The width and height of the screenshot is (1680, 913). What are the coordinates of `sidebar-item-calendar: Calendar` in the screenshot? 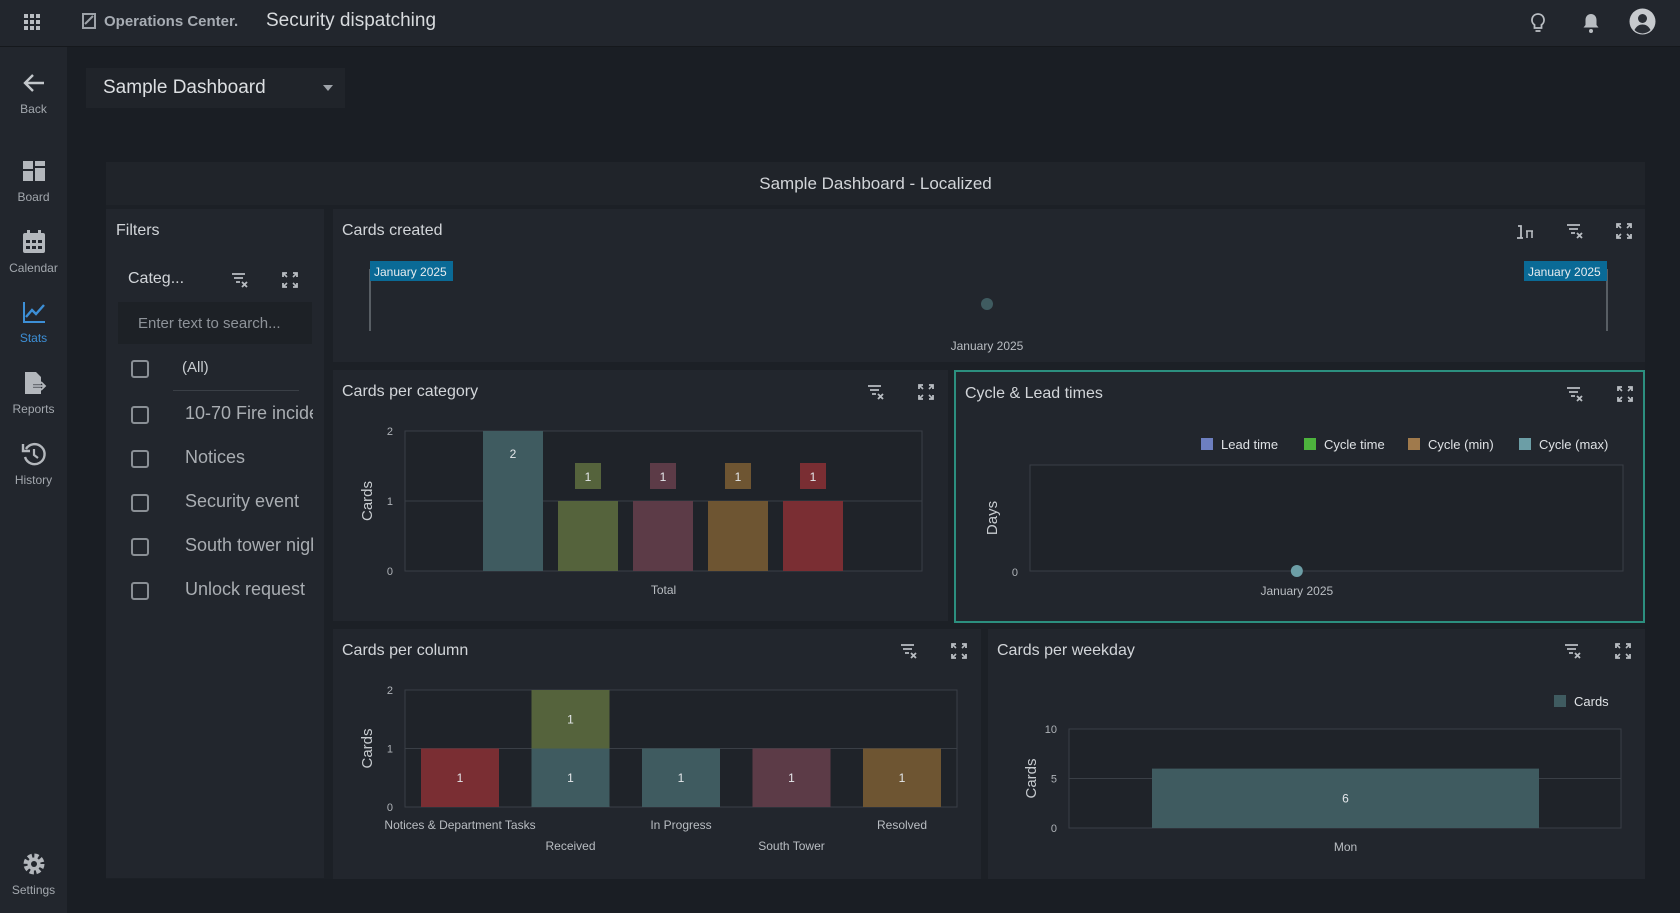 It's located at (33, 260).